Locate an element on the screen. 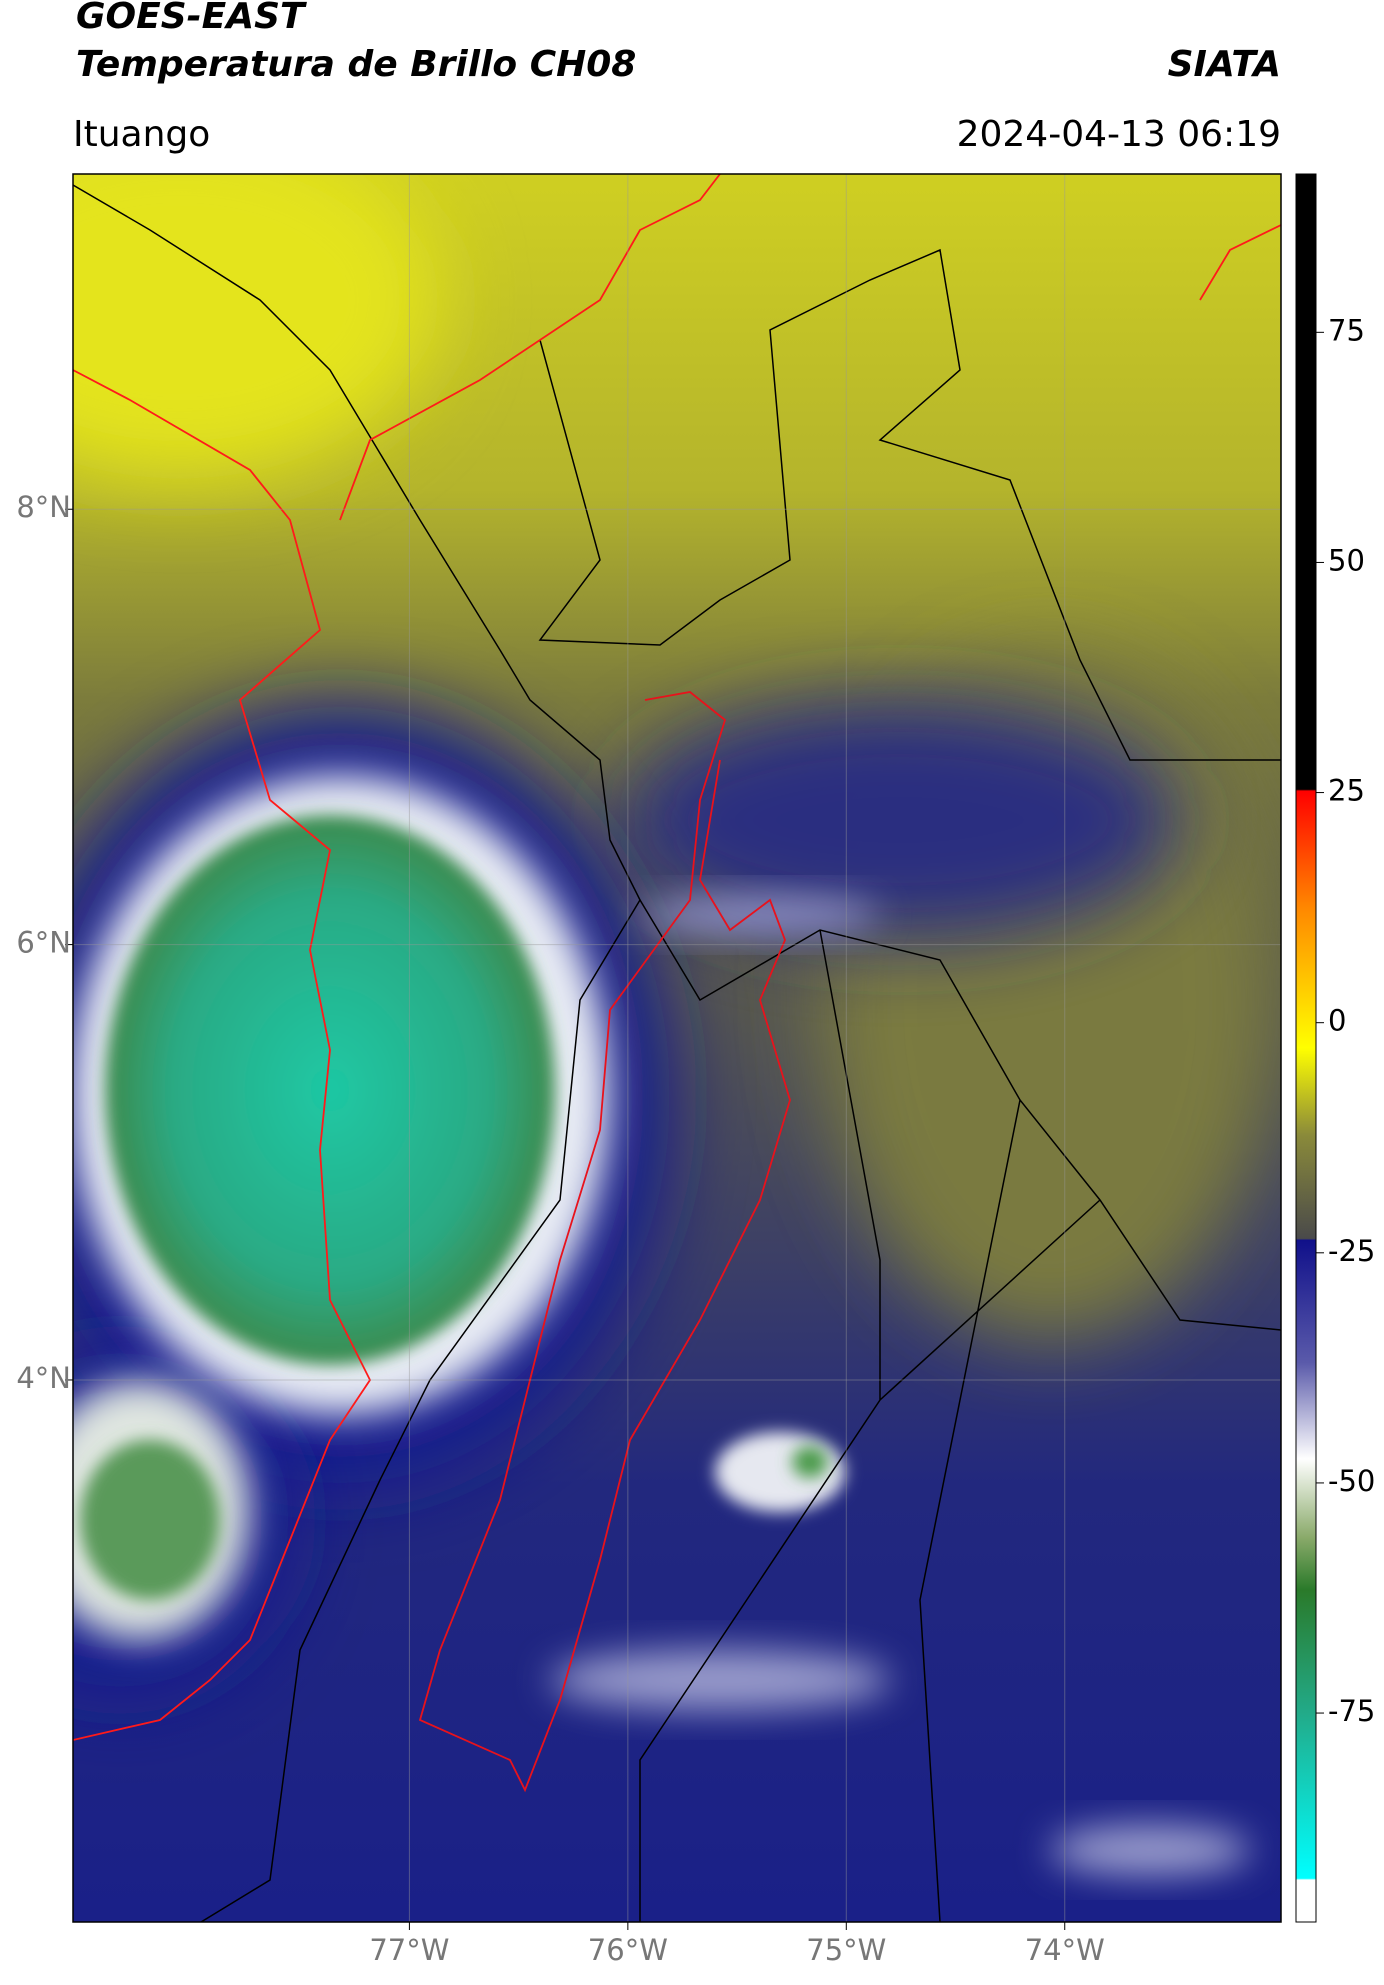 This screenshot has height=1985, width=1384. colorbar-tick-label: 50 is located at coordinates (1346, 560).